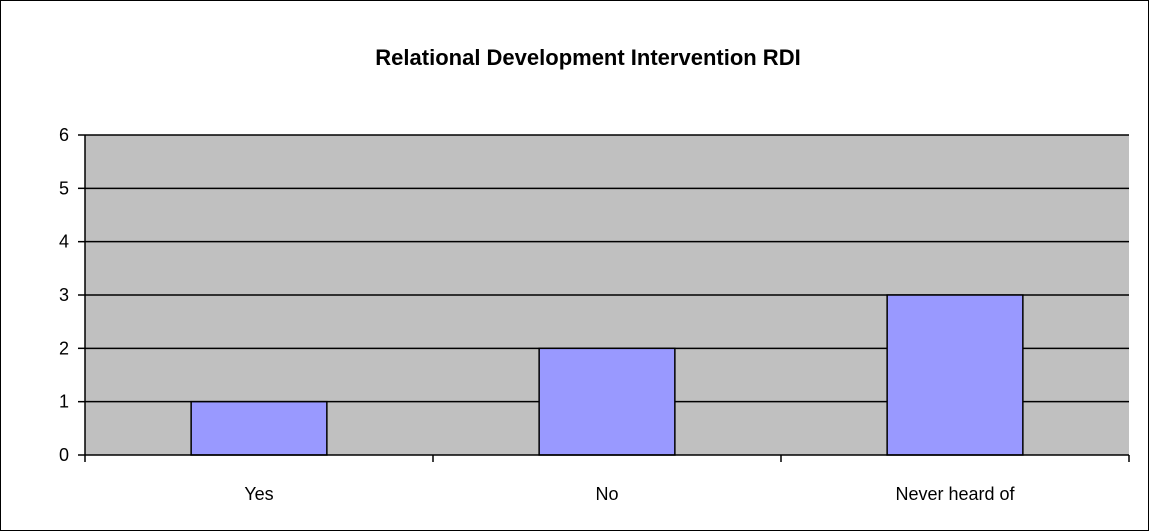 This screenshot has height=532, width=1149. I want to click on y-tick-label: 3, so click(64, 295).